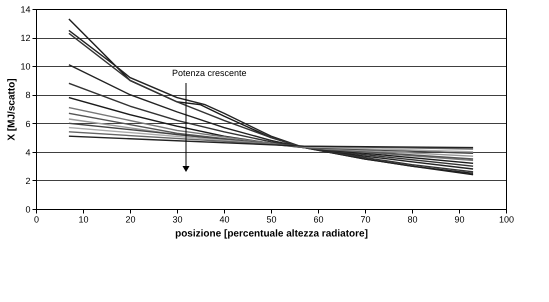  Describe the element at coordinates (27, 181) in the screenshot. I see `y-tick-label: 2` at that location.